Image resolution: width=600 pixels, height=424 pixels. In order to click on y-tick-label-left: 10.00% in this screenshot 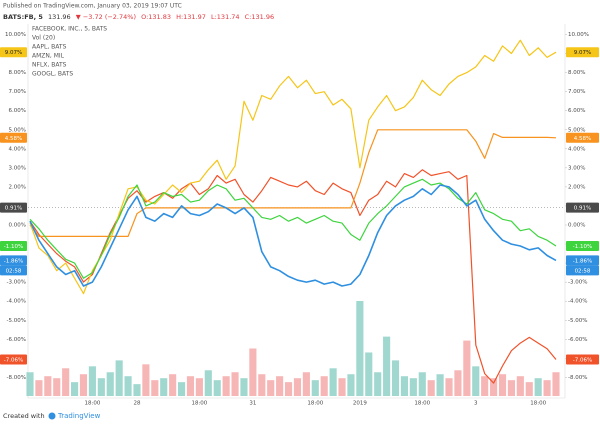, I will do `click(15, 35)`.